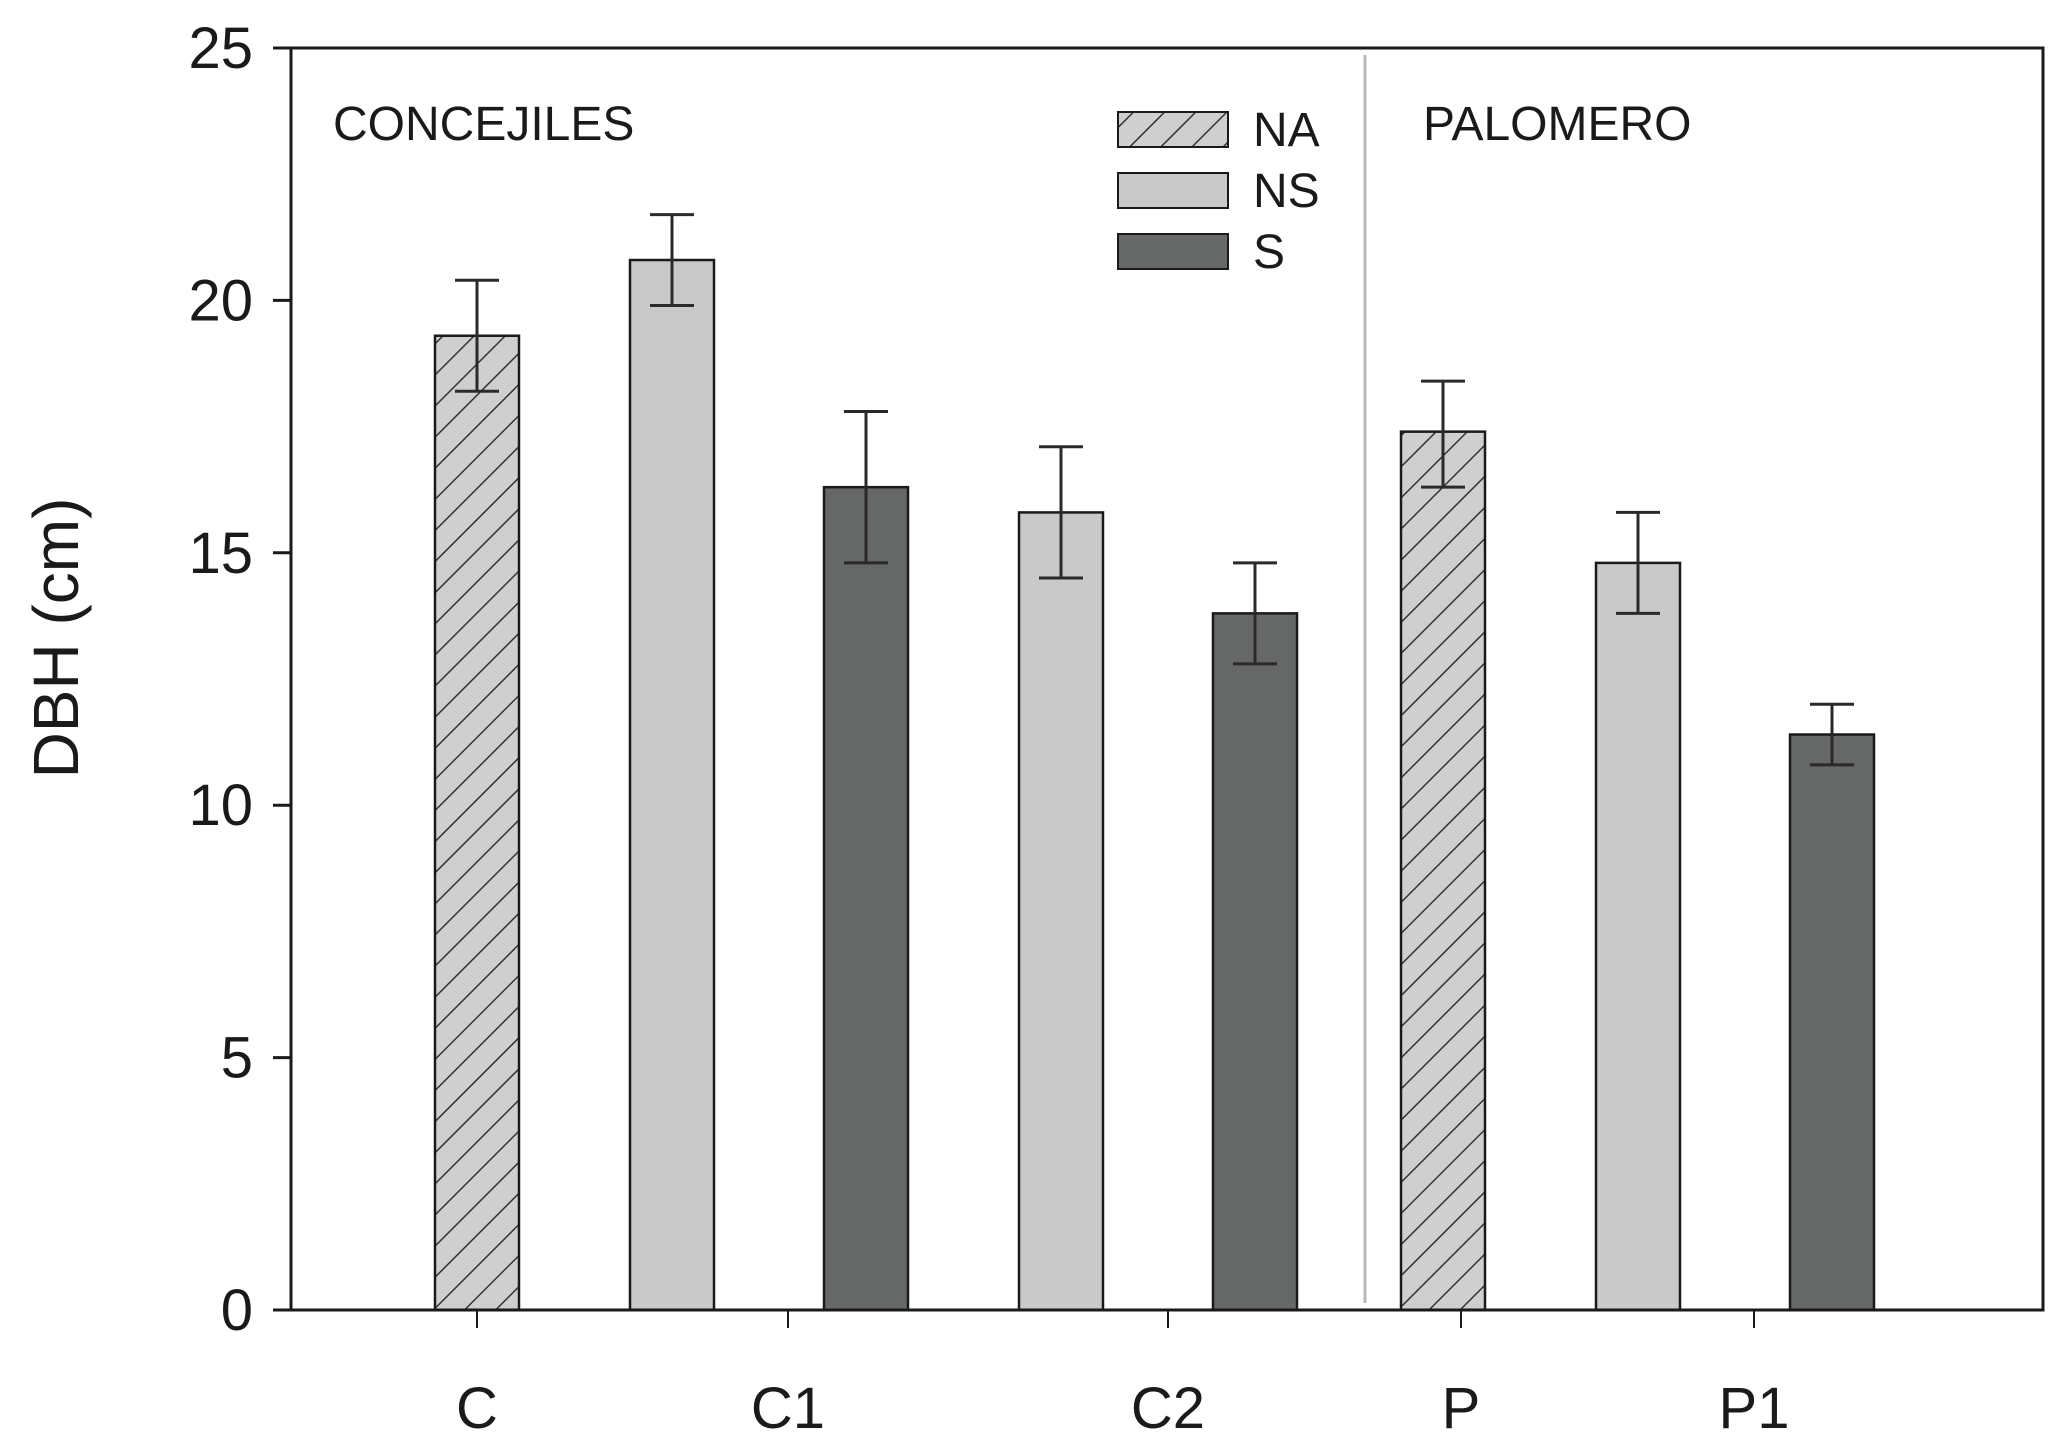  I want to click on legend-swatch-ns, so click(1173, 190).